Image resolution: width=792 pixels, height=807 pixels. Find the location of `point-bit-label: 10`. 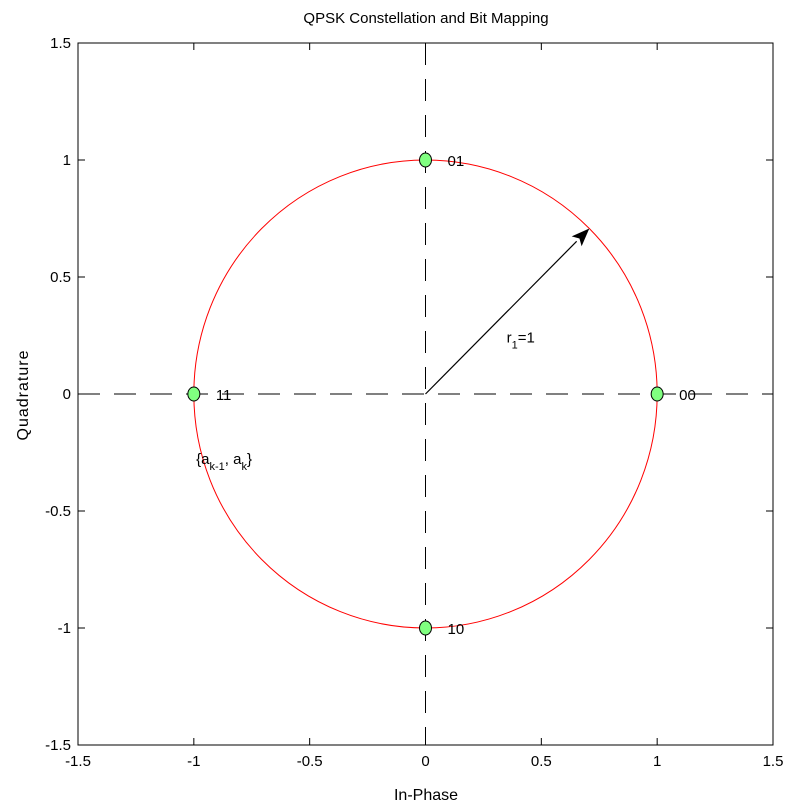

point-bit-label: 10 is located at coordinates (456, 629).